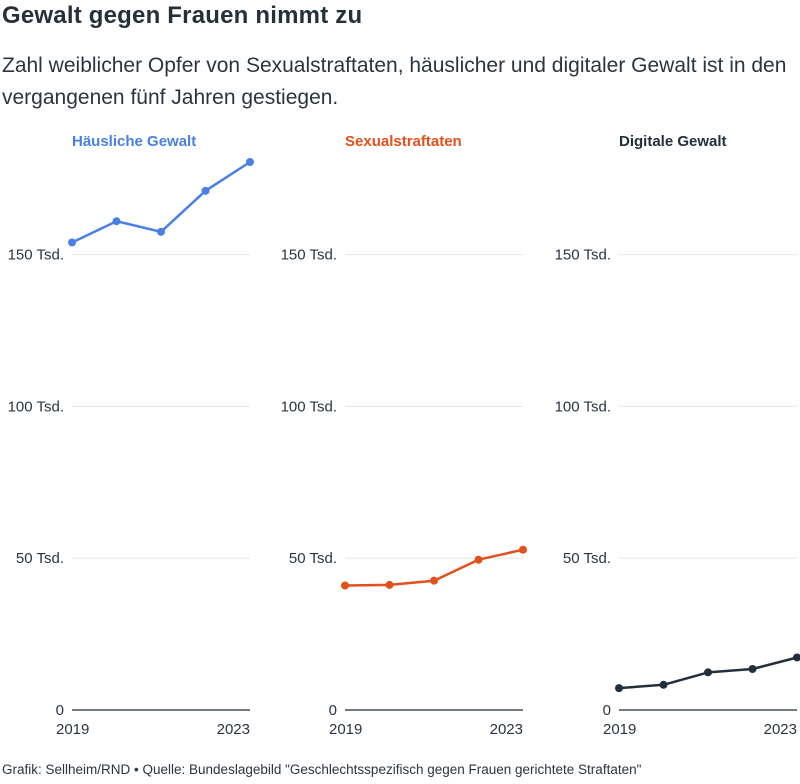 This screenshot has height=784, width=800. Describe the element at coordinates (134, 141) in the screenshot. I see `panel-title: Häusliche Gewalt` at that location.